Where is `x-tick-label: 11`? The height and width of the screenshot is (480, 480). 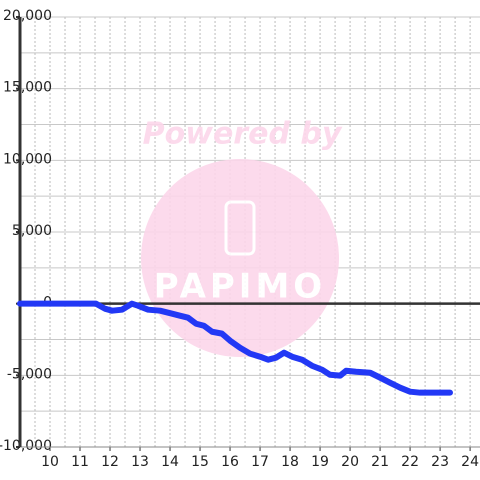 x-tick-label: 11 is located at coordinates (80, 462).